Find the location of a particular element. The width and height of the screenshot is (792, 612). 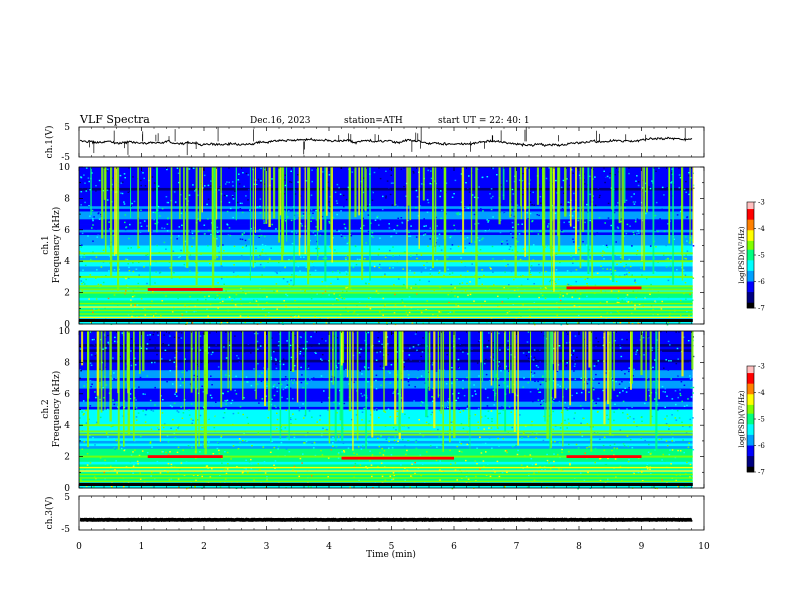

ch1-timeseries-line is located at coordinates (386, 142).